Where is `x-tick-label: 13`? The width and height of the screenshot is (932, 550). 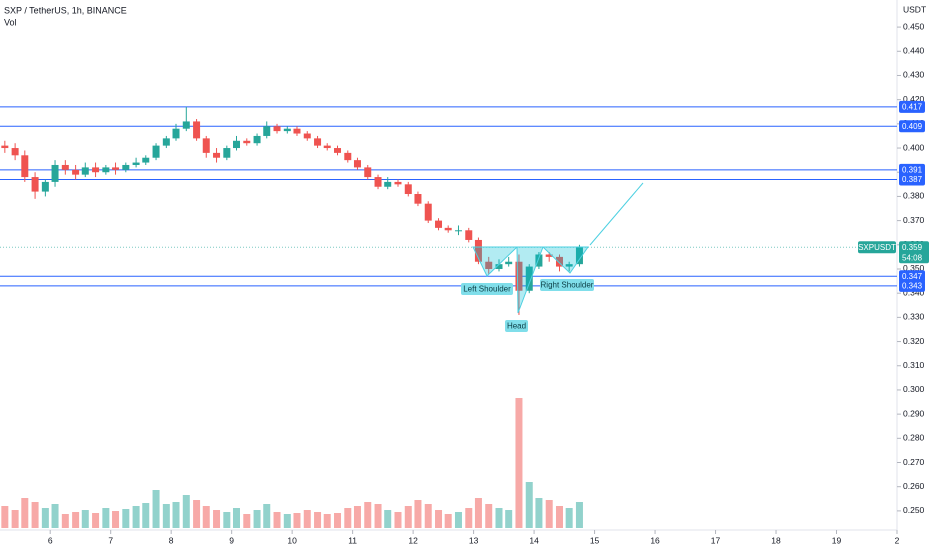
x-tick-label: 13 is located at coordinates (474, 540).